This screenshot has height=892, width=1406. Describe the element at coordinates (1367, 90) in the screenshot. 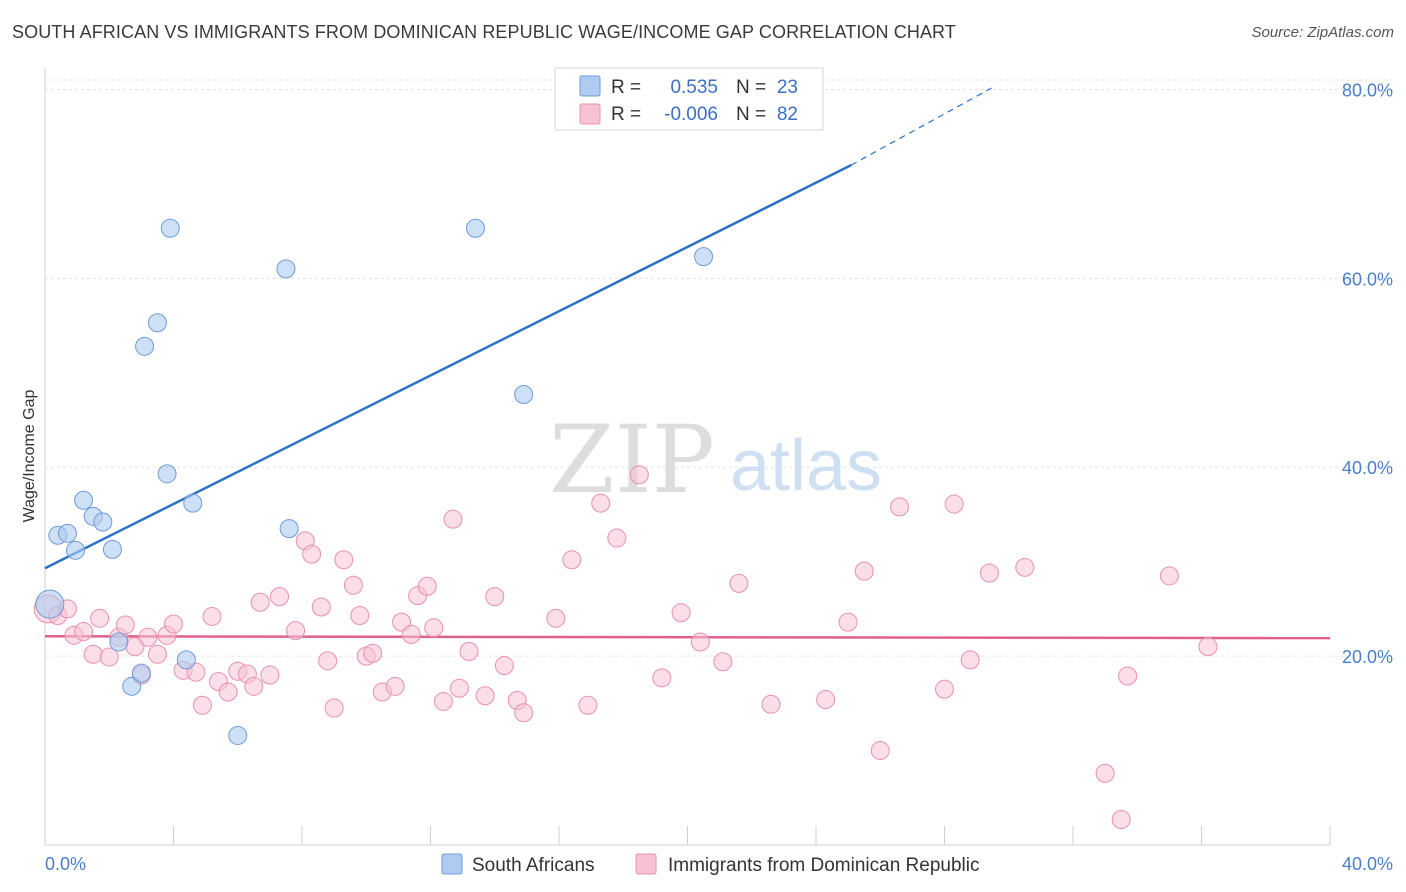

I see `y-tick-label: 80.0%` at that location.